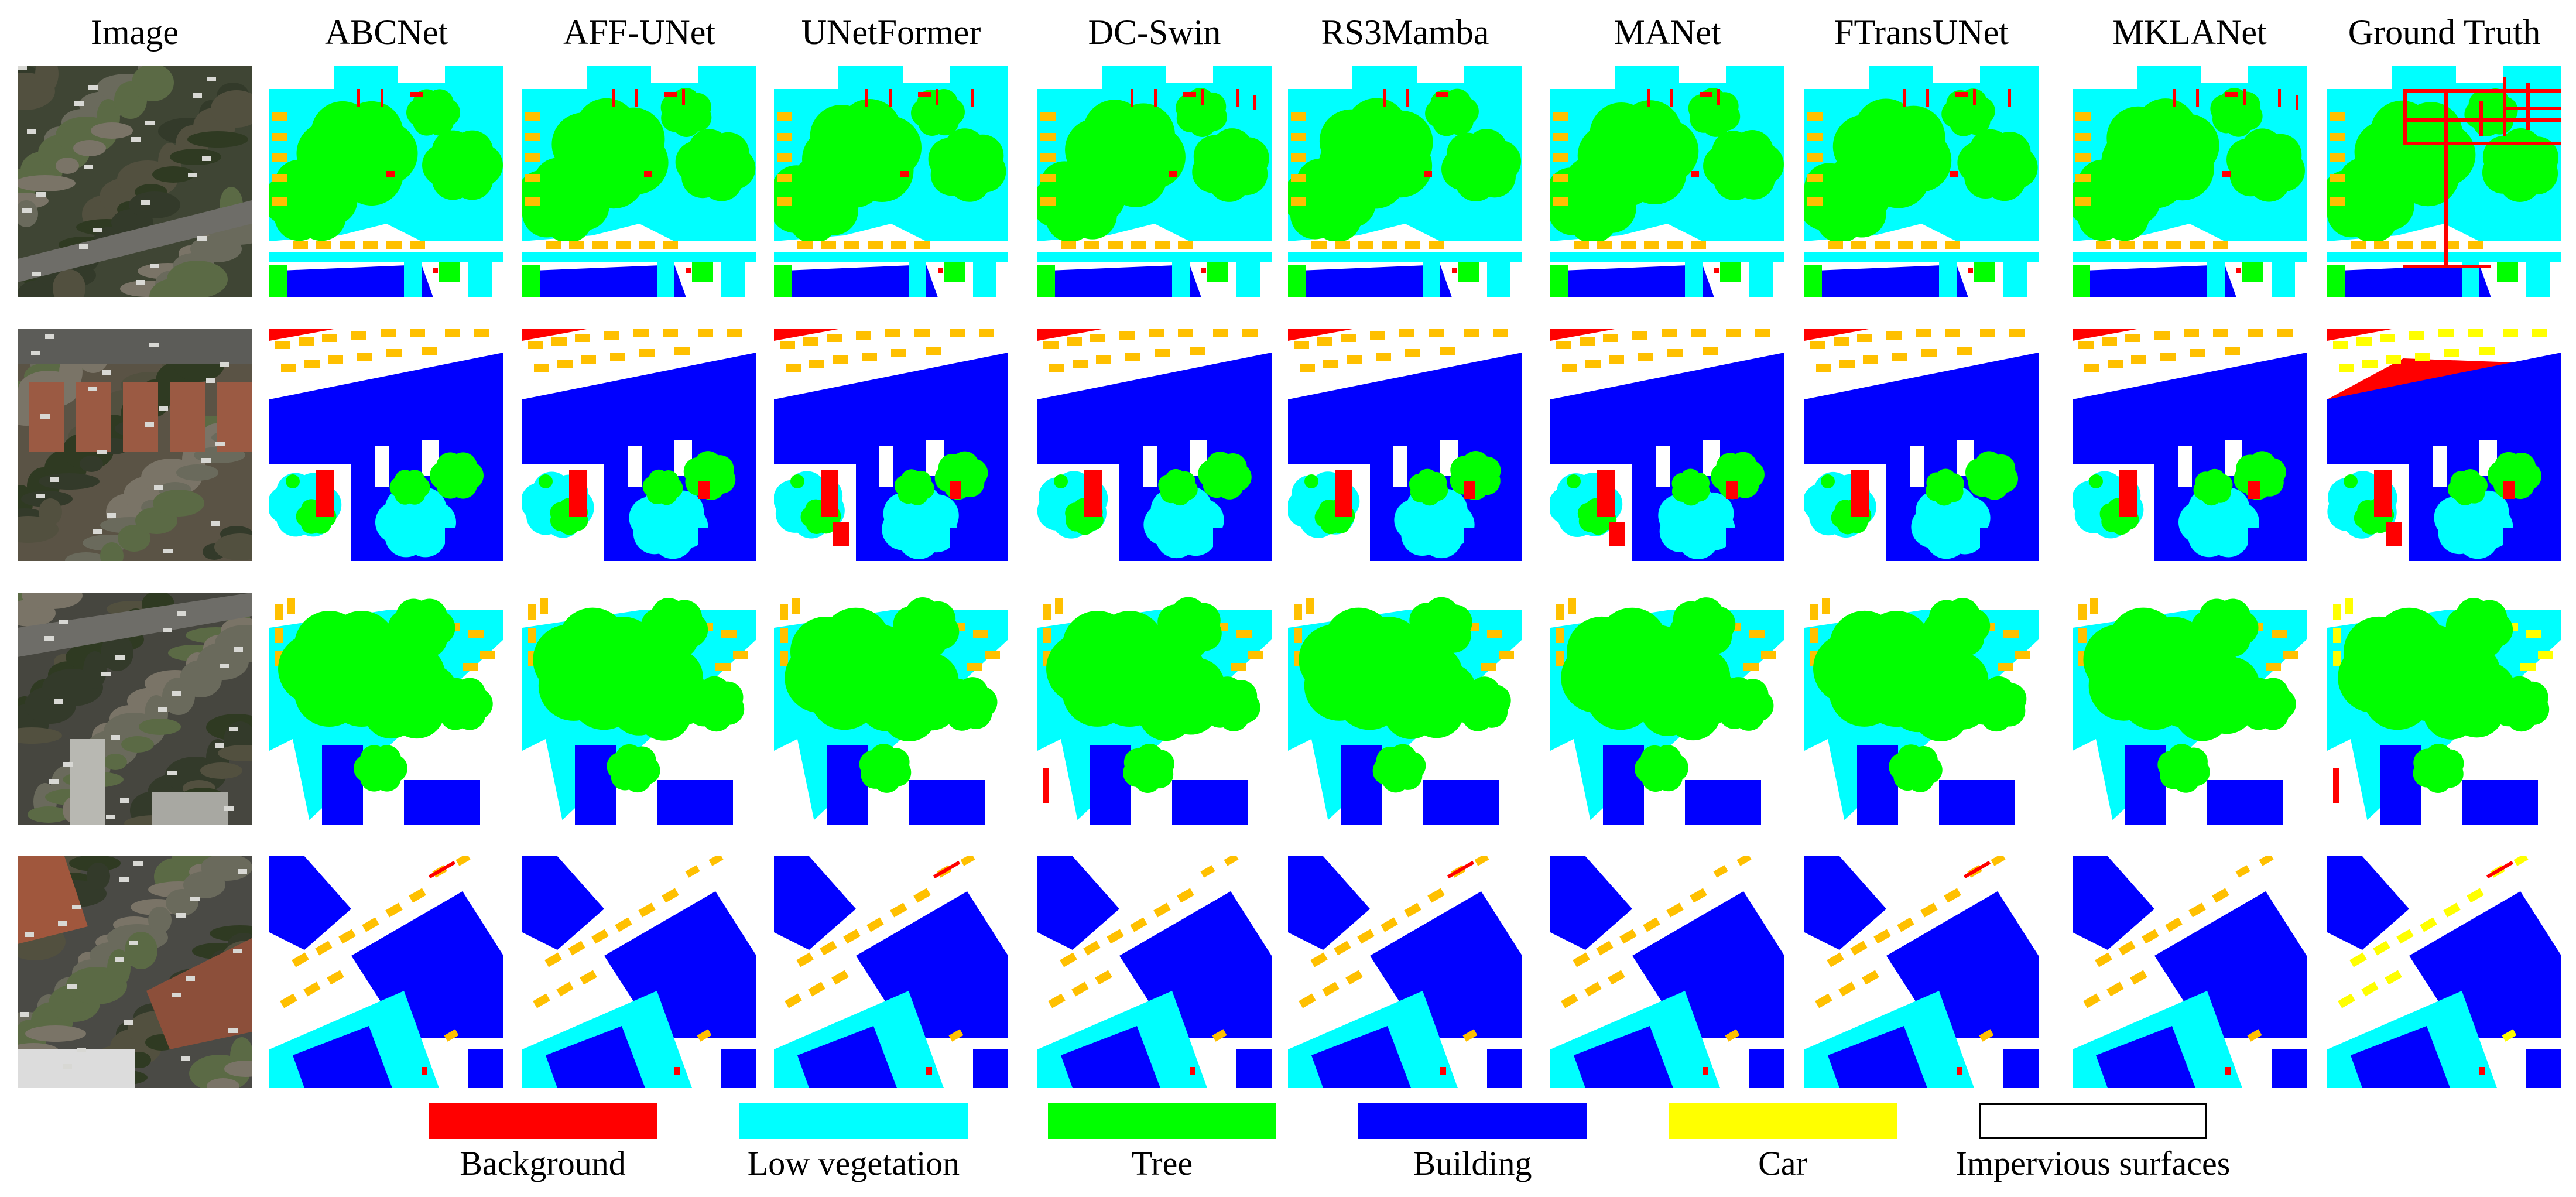  What do you see at coordinates (1154, 32) in the screenshot?
I see `column-header-dc-swin: DC-Swin` at bounding box center [1154, 32].